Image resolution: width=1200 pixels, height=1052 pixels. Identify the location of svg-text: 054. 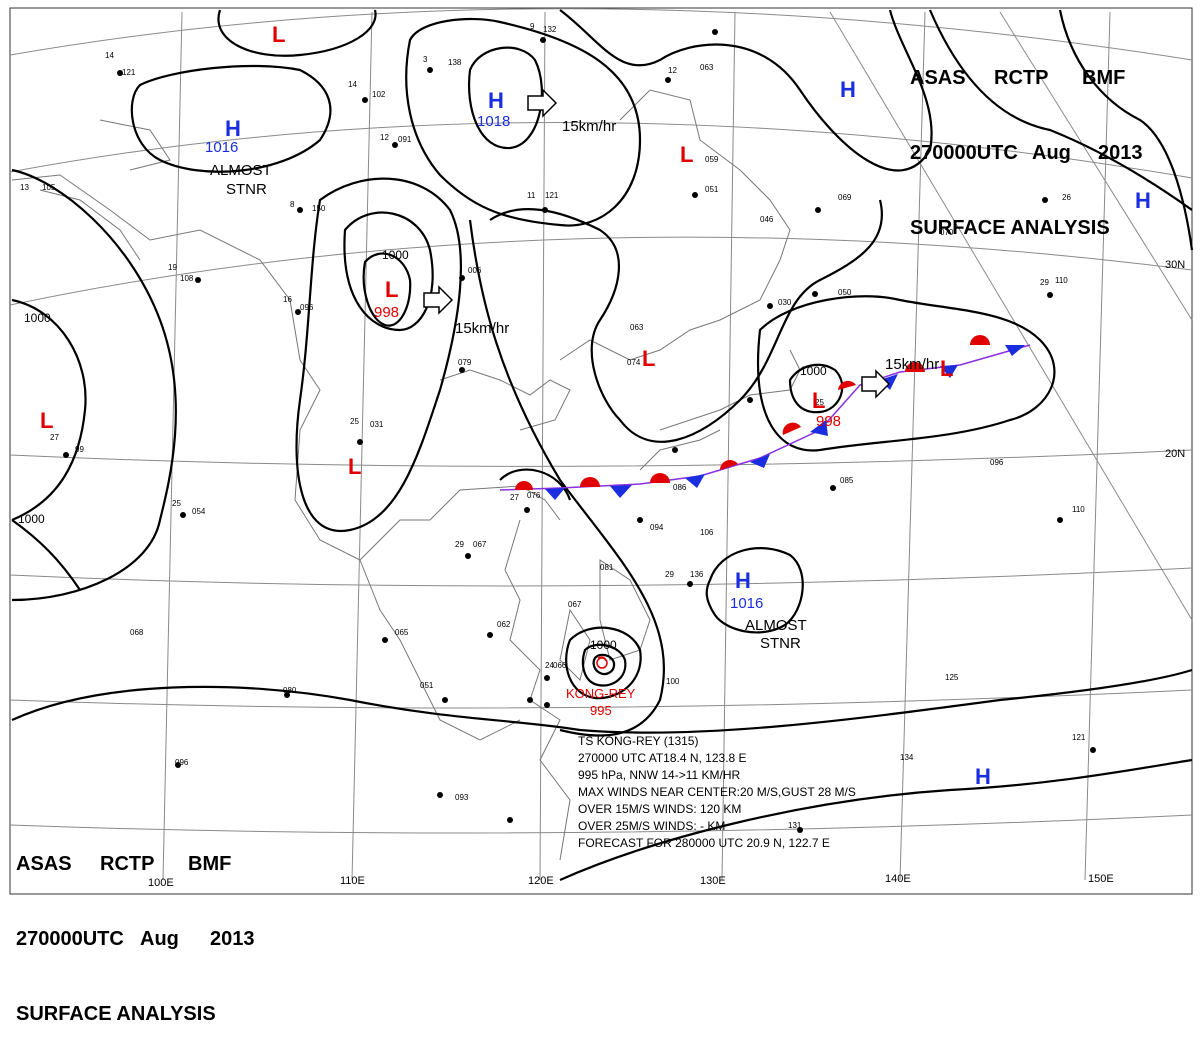
(199, 511).